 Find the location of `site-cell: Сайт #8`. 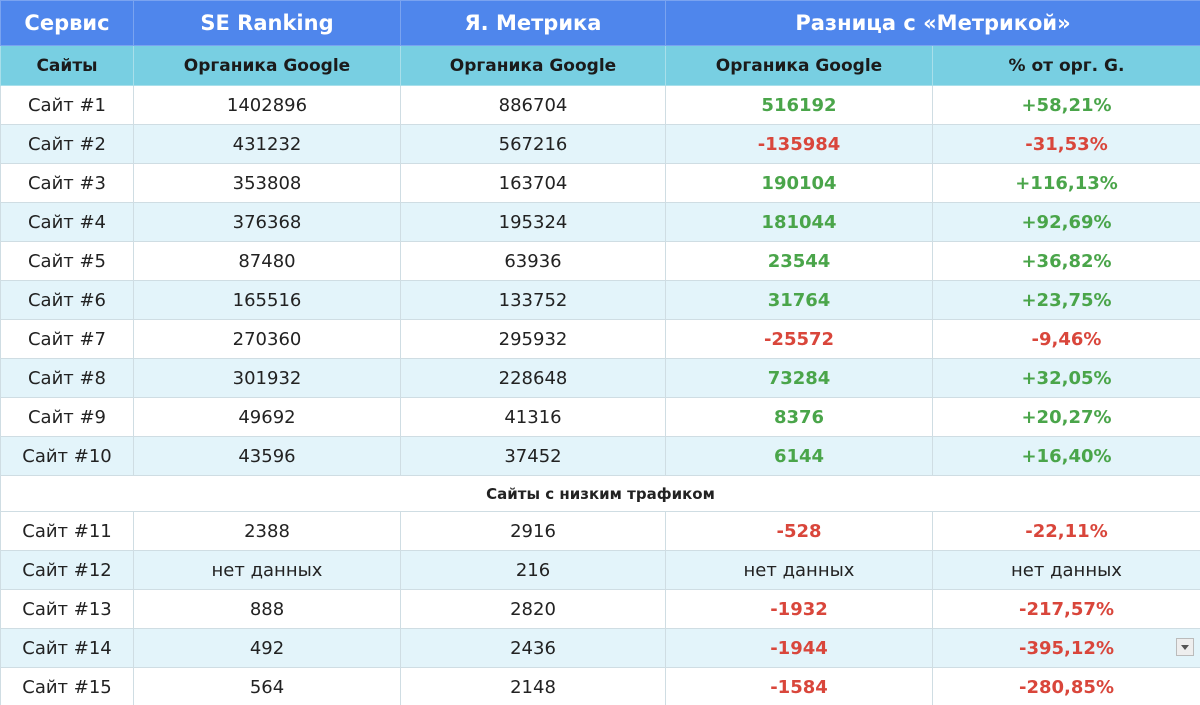

site-cell: Сайт #8 is located at coordinates (67, 378).